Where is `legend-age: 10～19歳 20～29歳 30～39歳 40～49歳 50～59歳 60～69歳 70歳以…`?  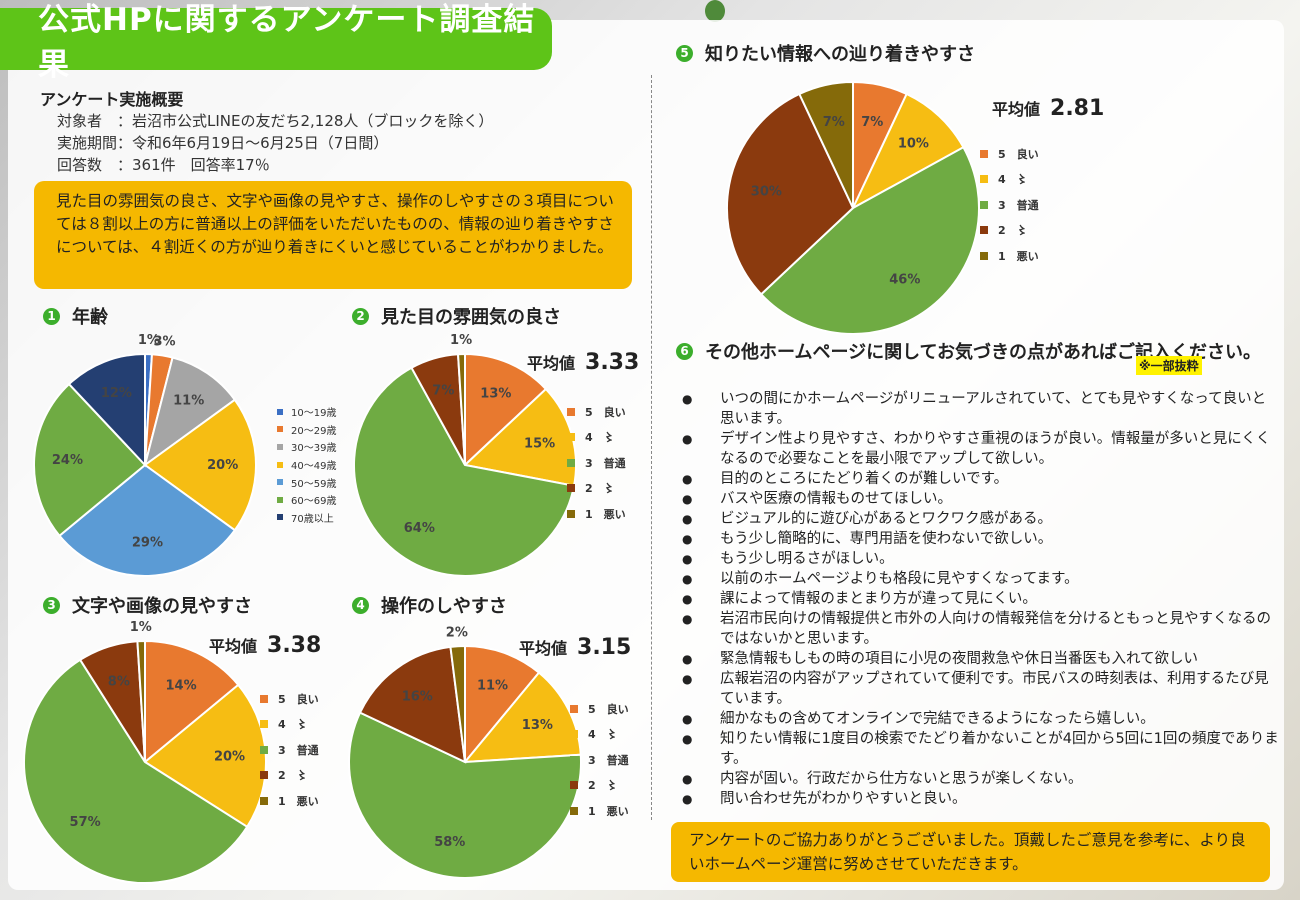
legend-age: 10～19歳 20～29歳 30～39歳 40～49歳 50～59歳 60～69歳 70歳以… is located at coordinates (306, 464).